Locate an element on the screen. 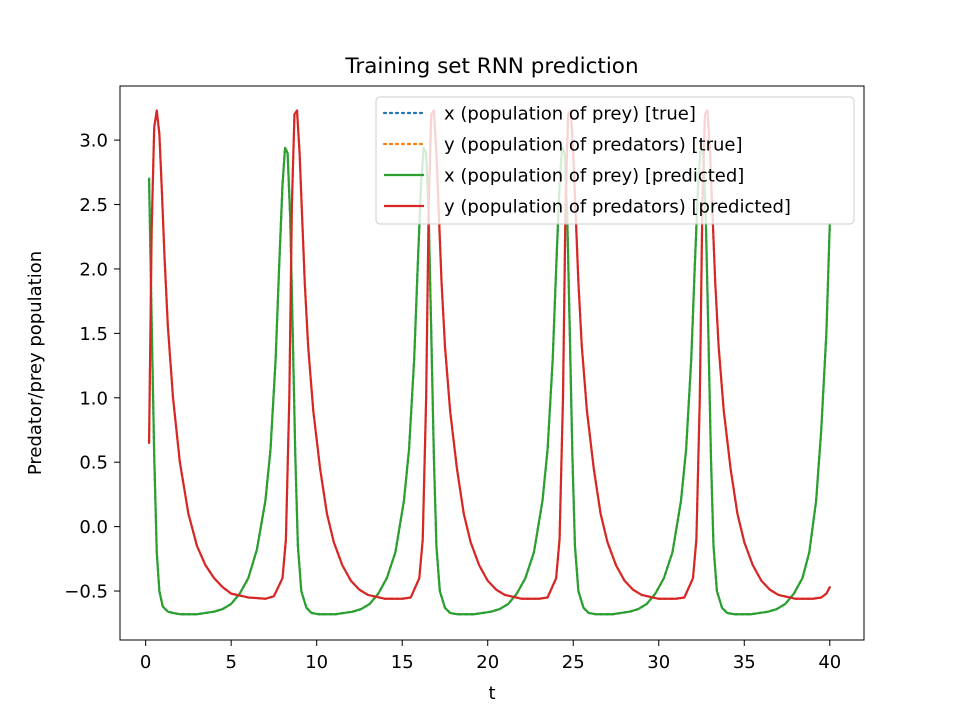  x-tick-label: 0 is located at coordinates (145, 662).